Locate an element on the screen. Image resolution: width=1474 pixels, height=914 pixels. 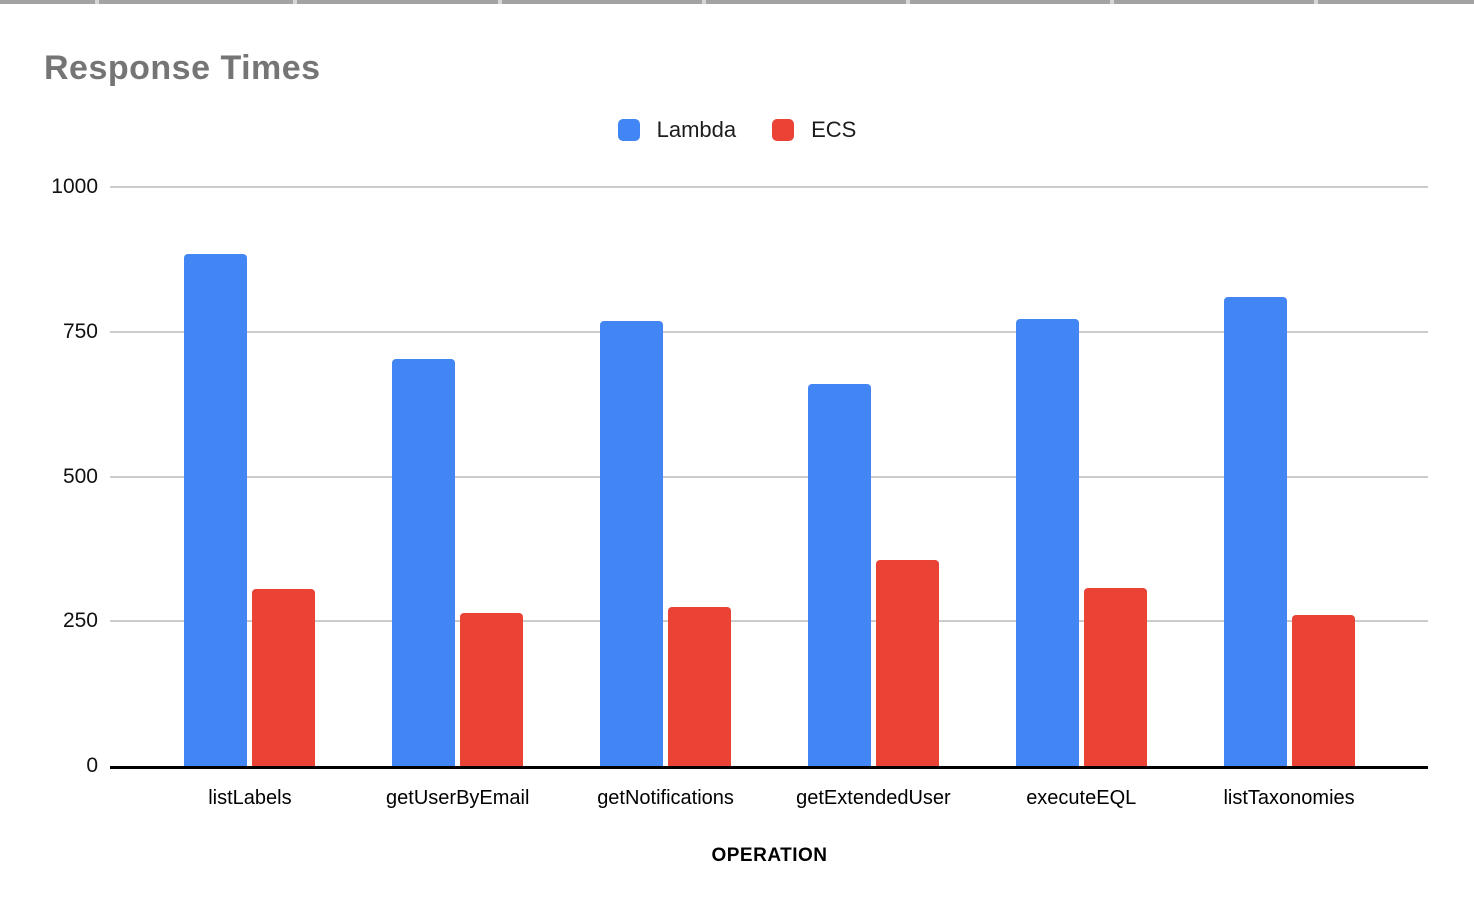
bar-lambda-listLabels is located at coordinates (216, 509).